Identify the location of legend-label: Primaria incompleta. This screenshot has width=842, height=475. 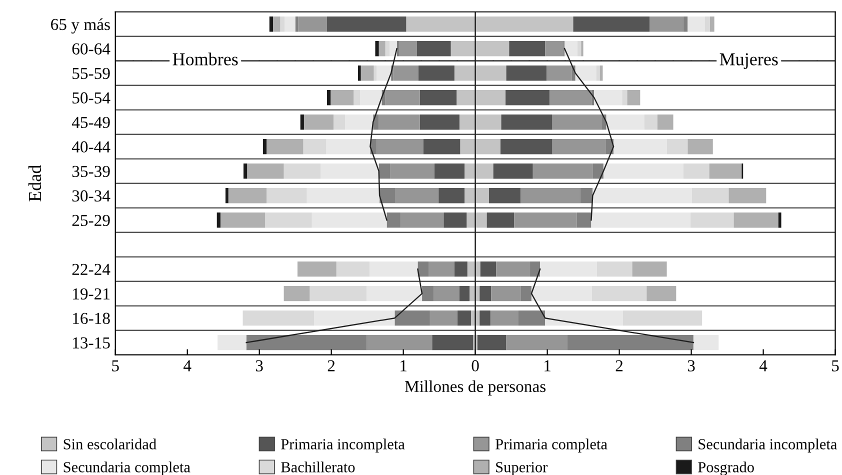
(343, 445).